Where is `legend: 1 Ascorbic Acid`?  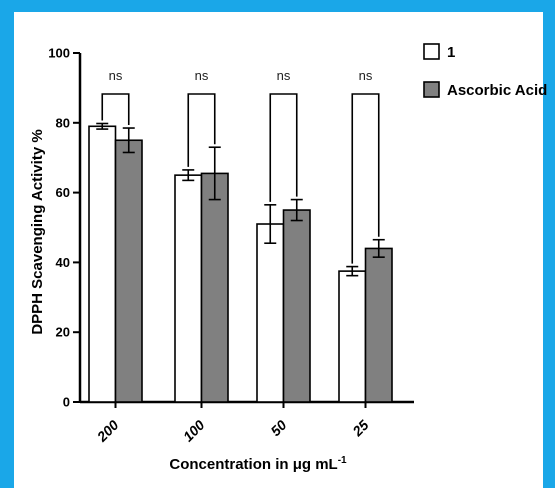
legend: 1 Ascorbic Acid is located at coordinates (485, 71).